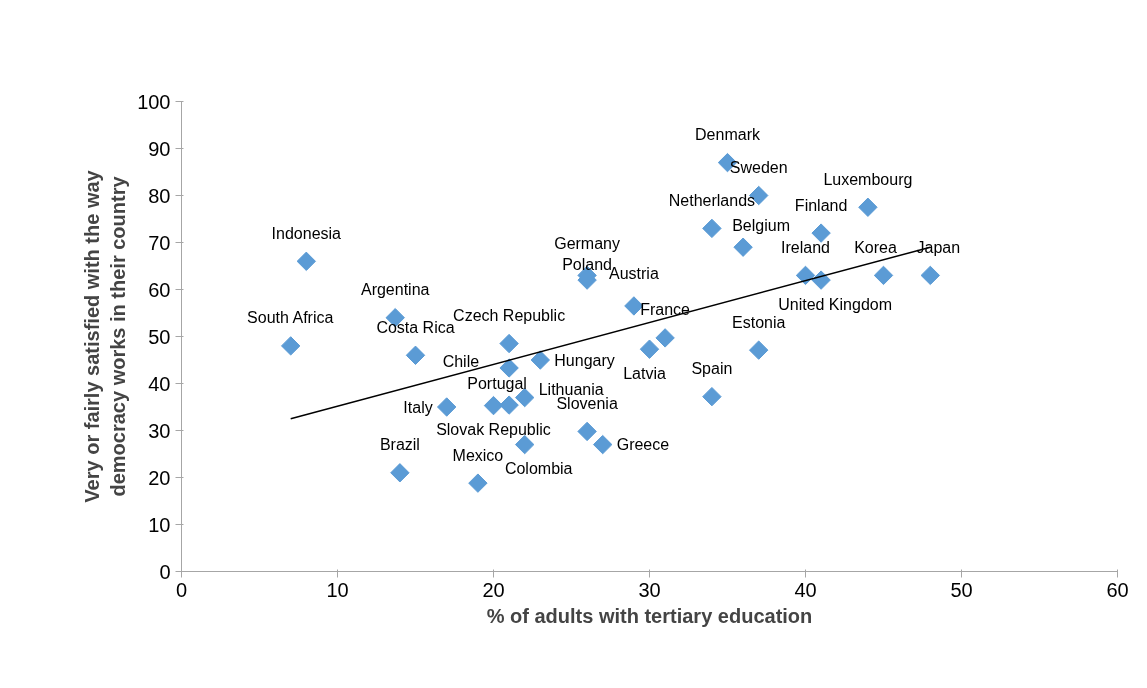  Describe the element at coordinates (461, 362) in the screenshot. I see `annotation: Chile` at that location.